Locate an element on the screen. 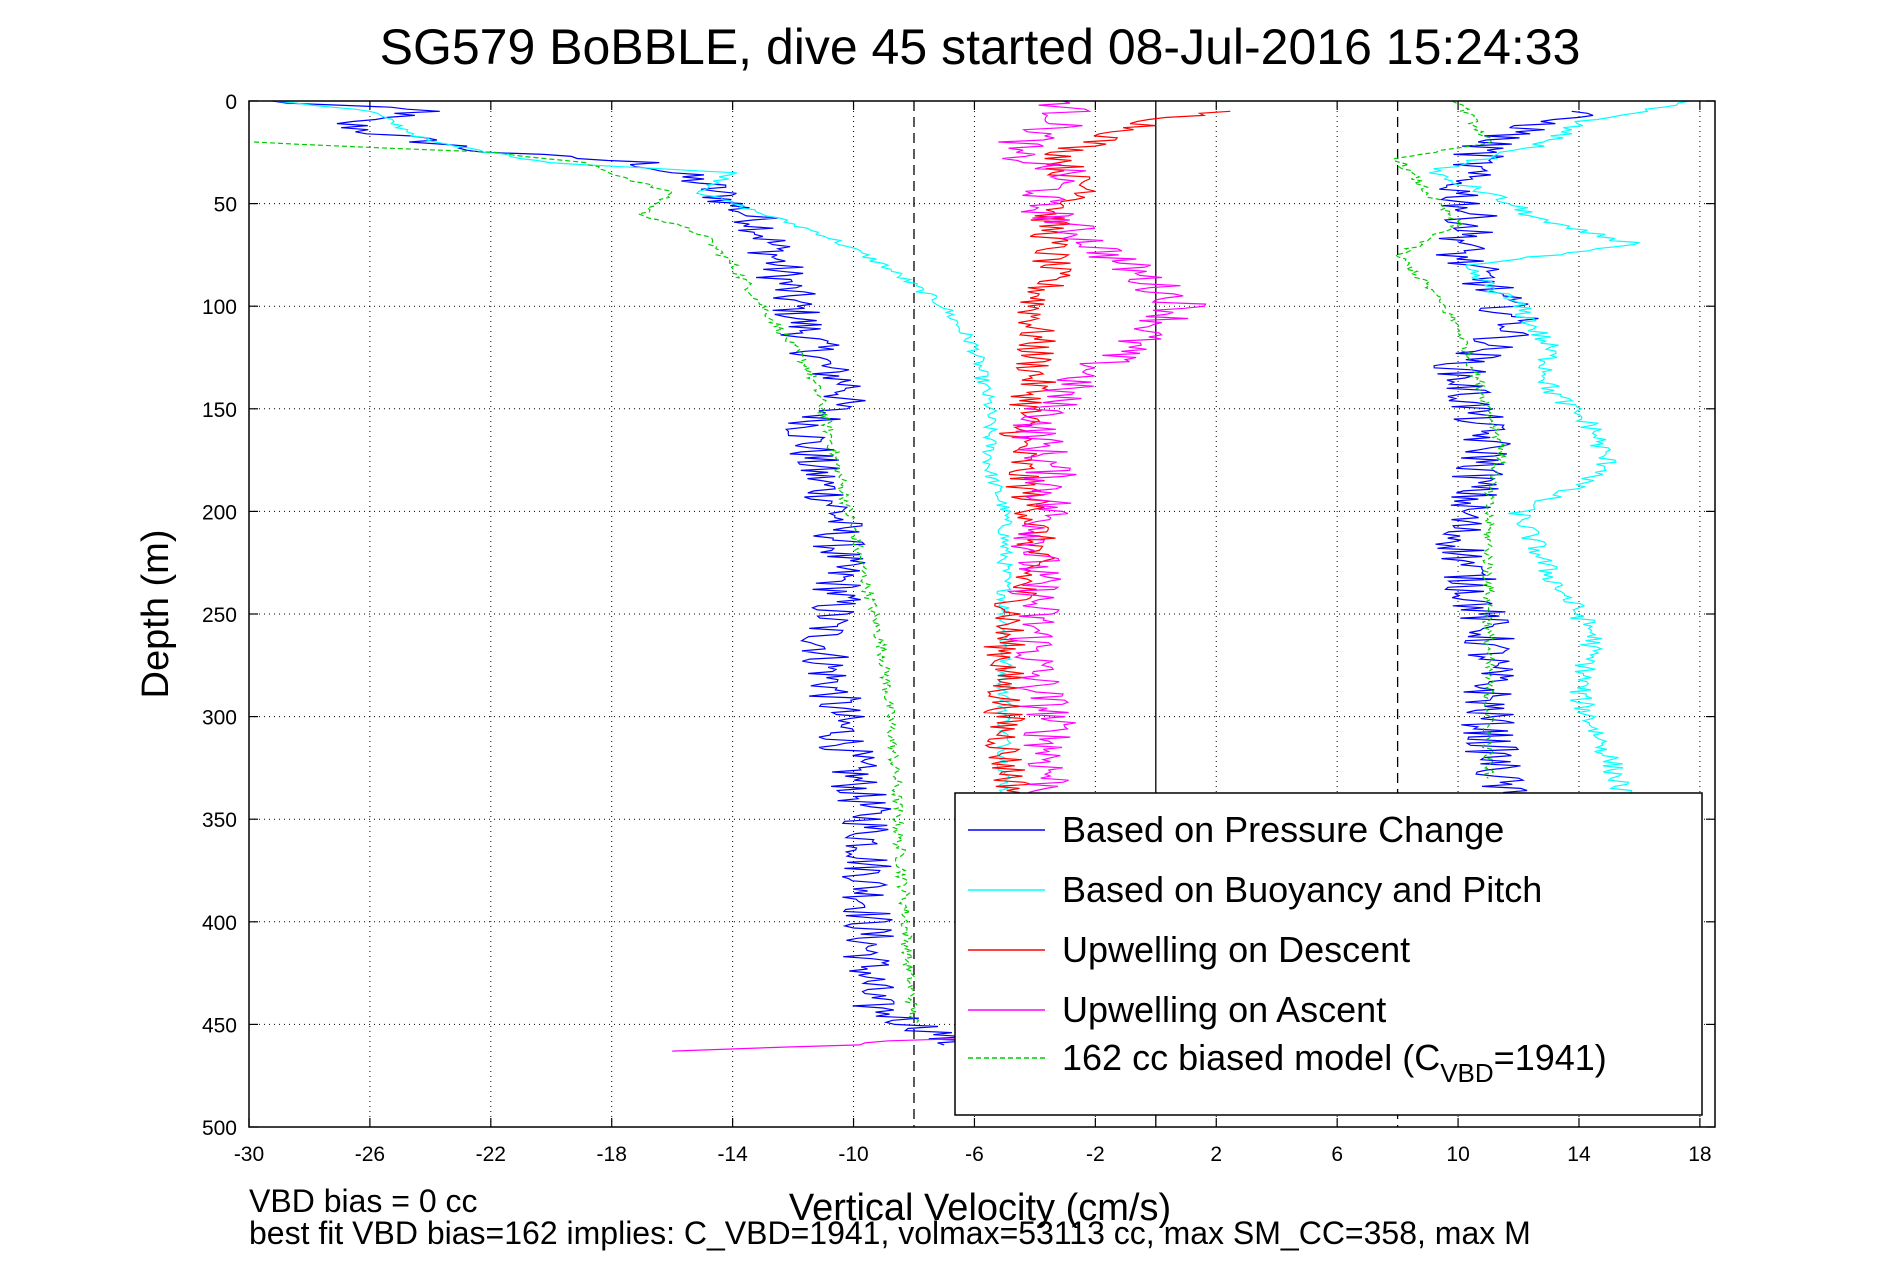 The image size is (1891, 1262). x-tick-label: 2 is located at coordinates (1216, 1154).